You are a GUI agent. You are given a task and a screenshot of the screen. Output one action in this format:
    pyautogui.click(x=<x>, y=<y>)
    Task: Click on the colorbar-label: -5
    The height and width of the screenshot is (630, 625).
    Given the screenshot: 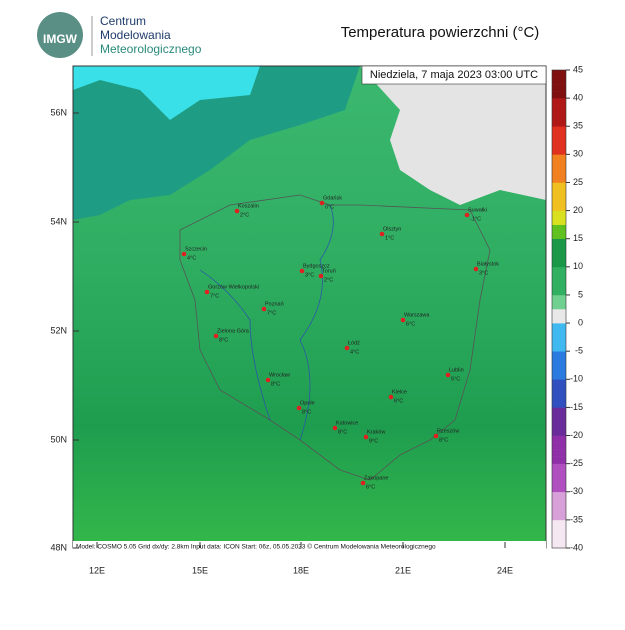 What is the action you would take?
    pyautogui.click(x=579, y=351)
    